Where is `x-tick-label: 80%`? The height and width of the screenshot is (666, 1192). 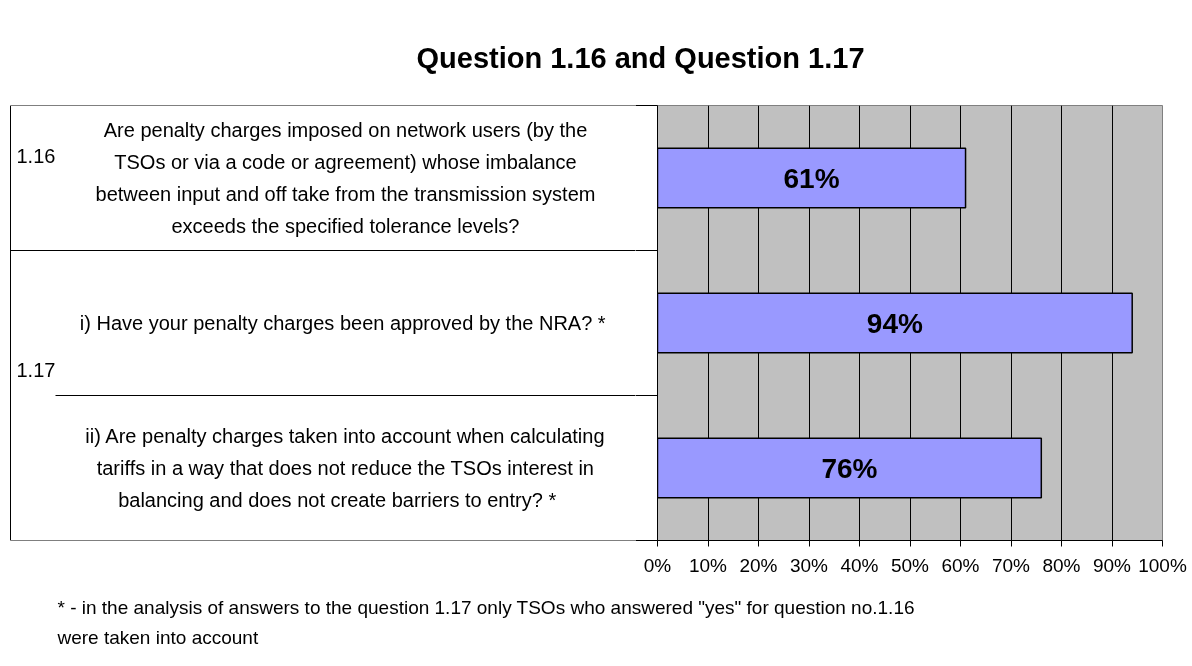 x-tick-label: 80% is located at coordinates (1061, 565).